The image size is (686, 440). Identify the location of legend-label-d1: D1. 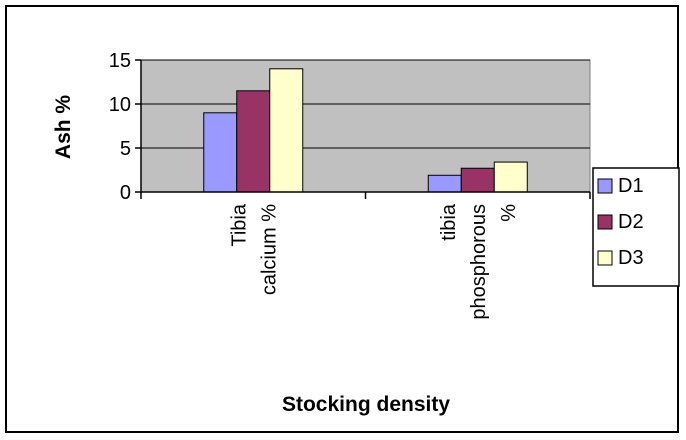
(631, 186).